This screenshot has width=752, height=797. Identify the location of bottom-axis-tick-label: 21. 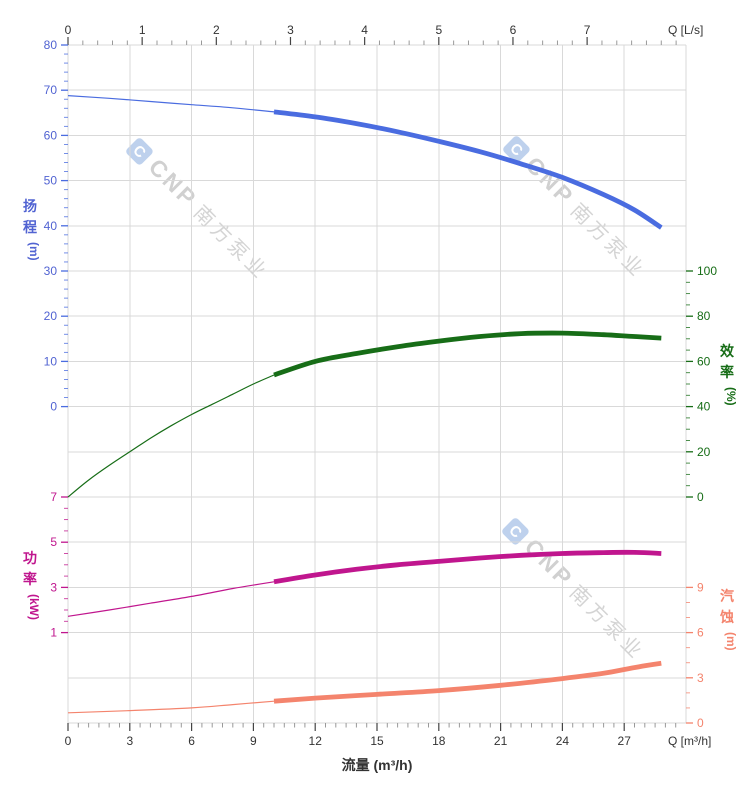
(501, 741).